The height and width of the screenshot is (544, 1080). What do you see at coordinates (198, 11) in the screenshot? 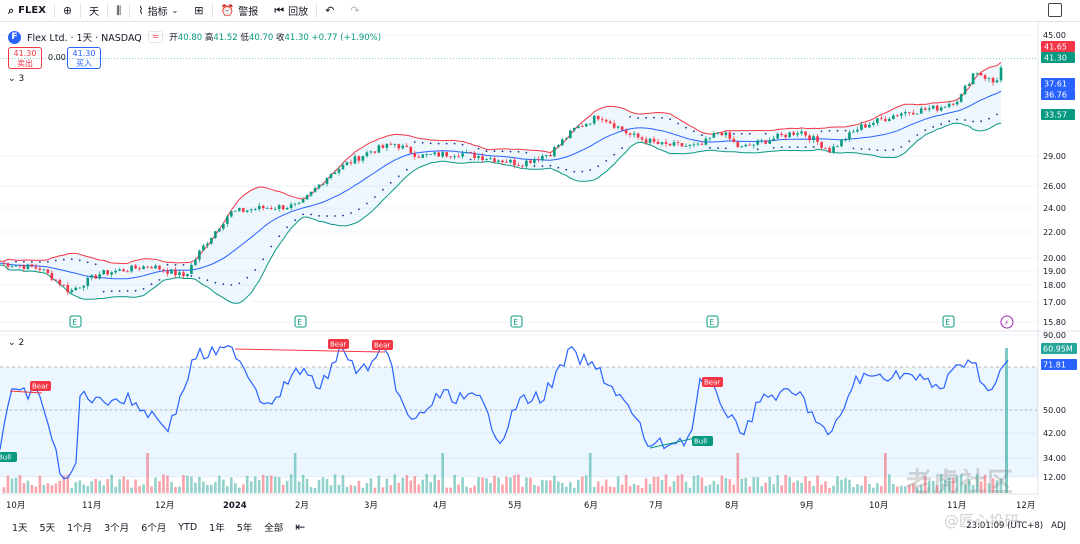
I see `layout-button: ⊞` at bounding box center [198, 11].